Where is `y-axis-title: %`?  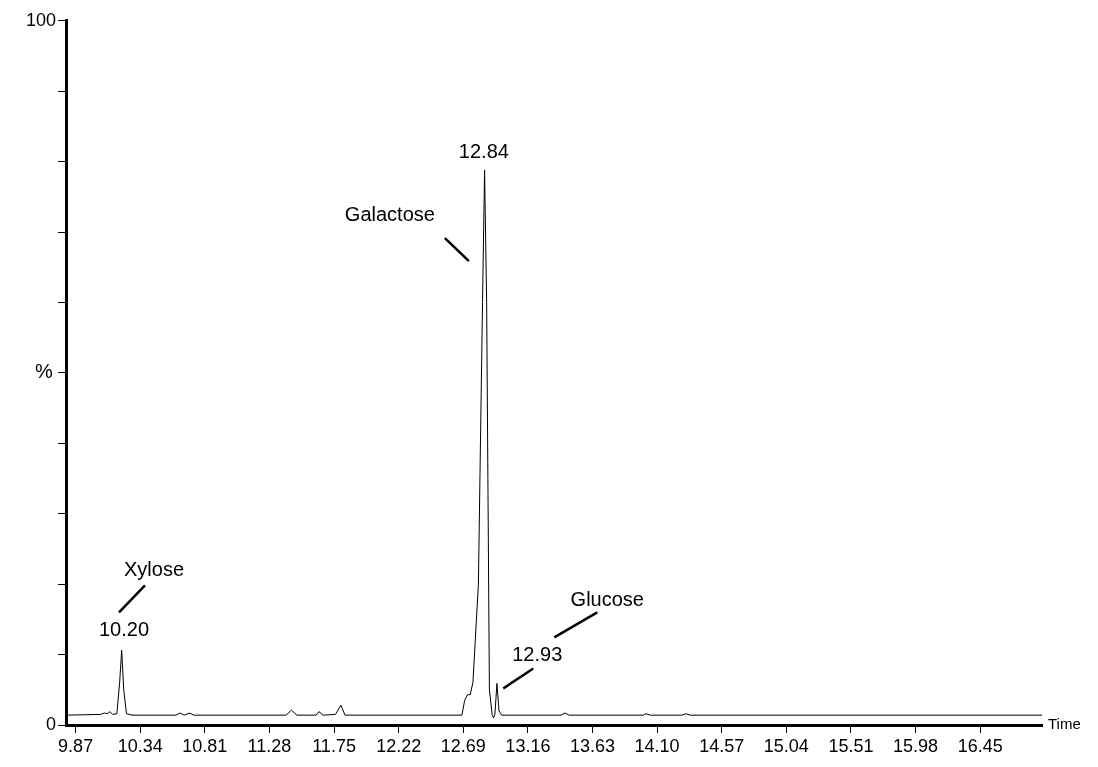 y-axis-title: % is located at coordinates (44, 371).